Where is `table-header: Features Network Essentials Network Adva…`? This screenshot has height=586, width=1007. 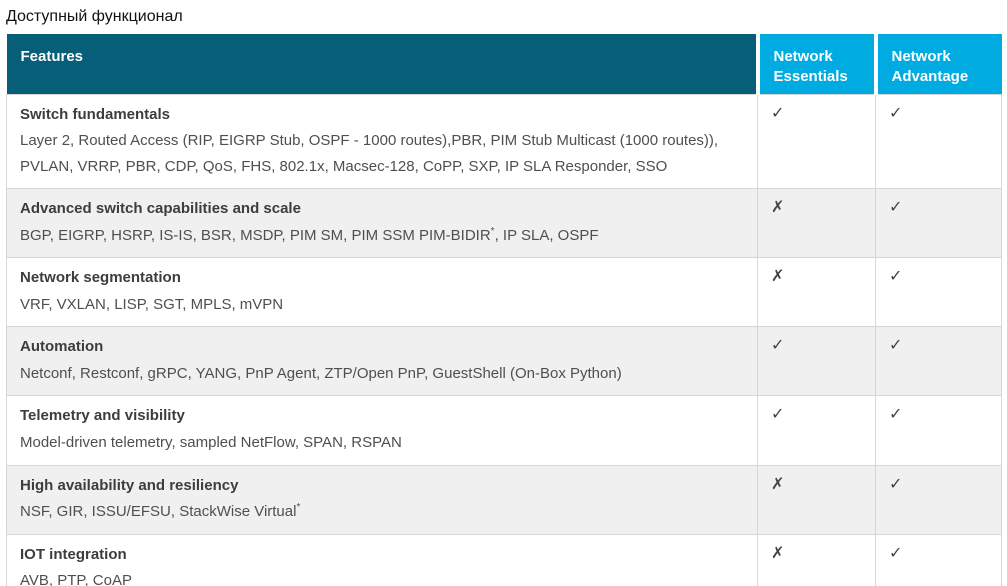
table-header: Features Network Essentials Network Adva… is located at coordinates (504, 64).